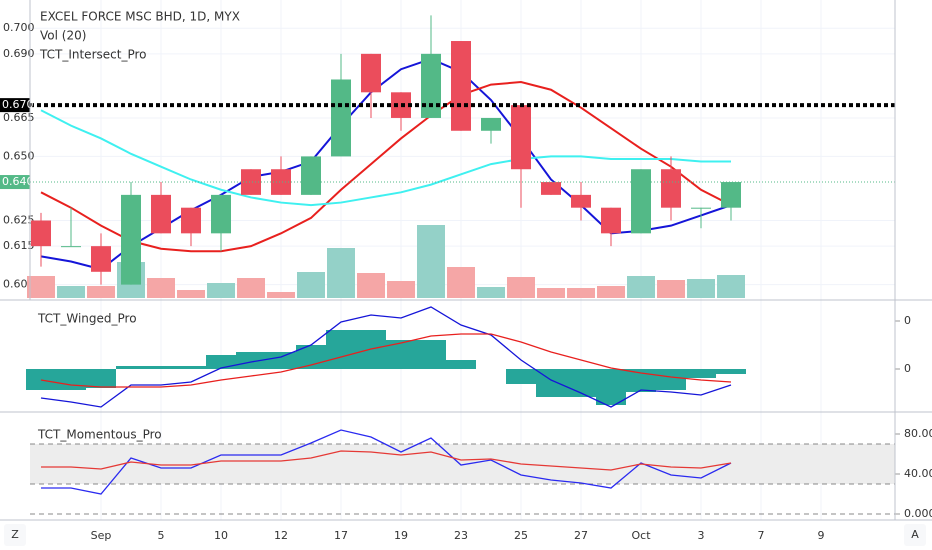 This screenshot has width=932, height=550. I want to click on x-tick-label: 27, so click(581, 535).